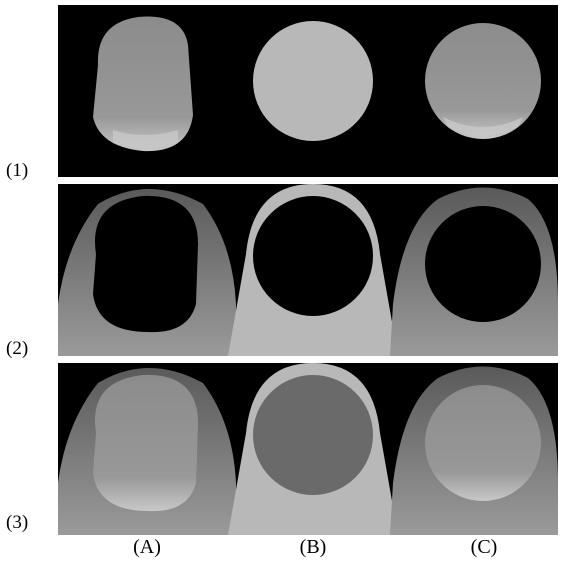 This screenshot has height=569, width=567. What do you see at coordinates (484, 547) in the screenshot?
I see `col-label-c: (C)` at bounding box center [484, 547].